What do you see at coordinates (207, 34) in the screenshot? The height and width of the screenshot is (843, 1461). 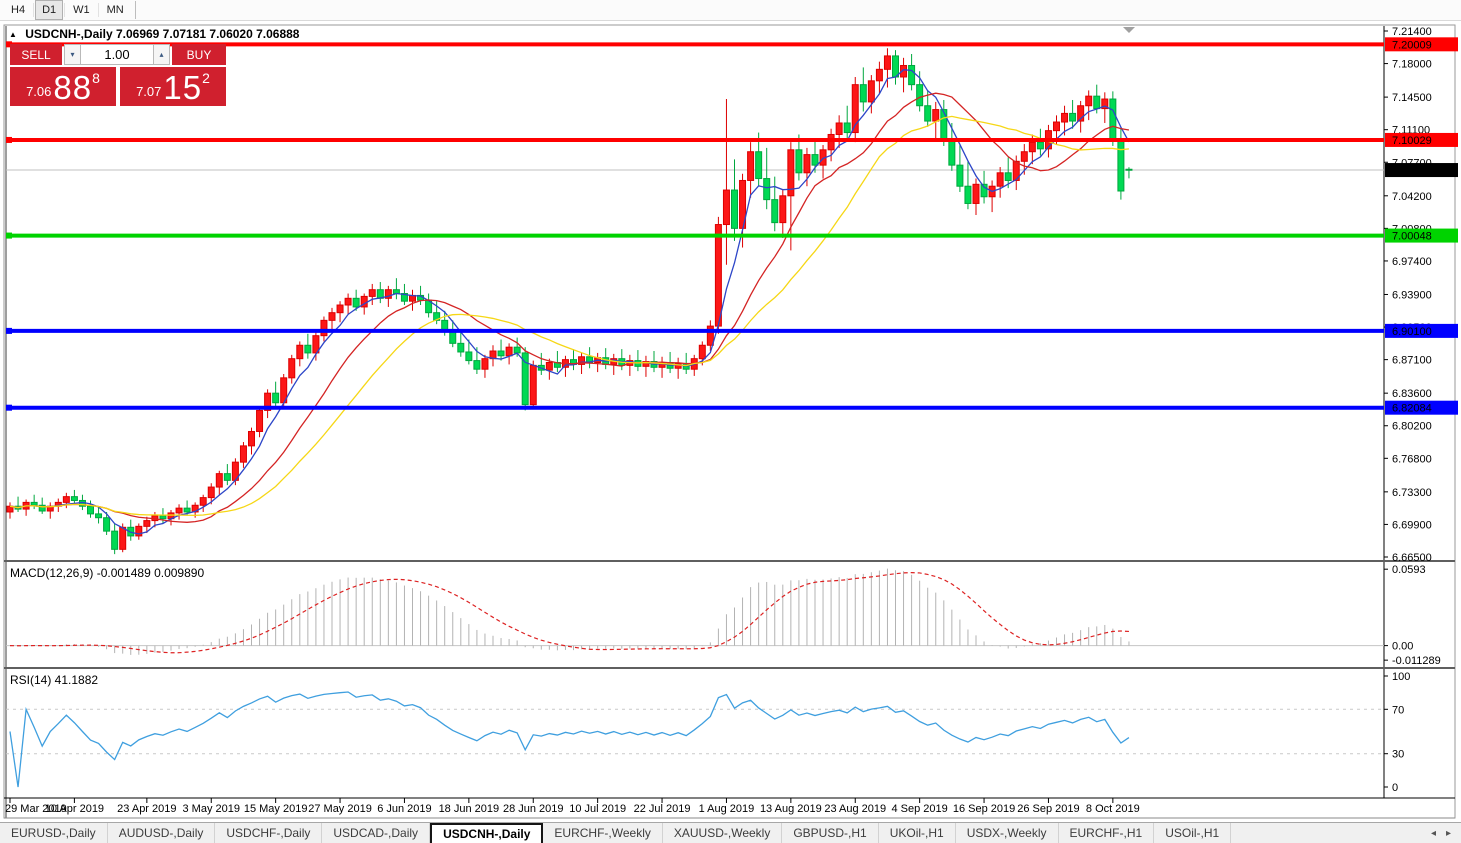 I see `chart-ohlc-values: 7.06969 7.07181 7.06020 7.06888` at bounding box center [207, 34].